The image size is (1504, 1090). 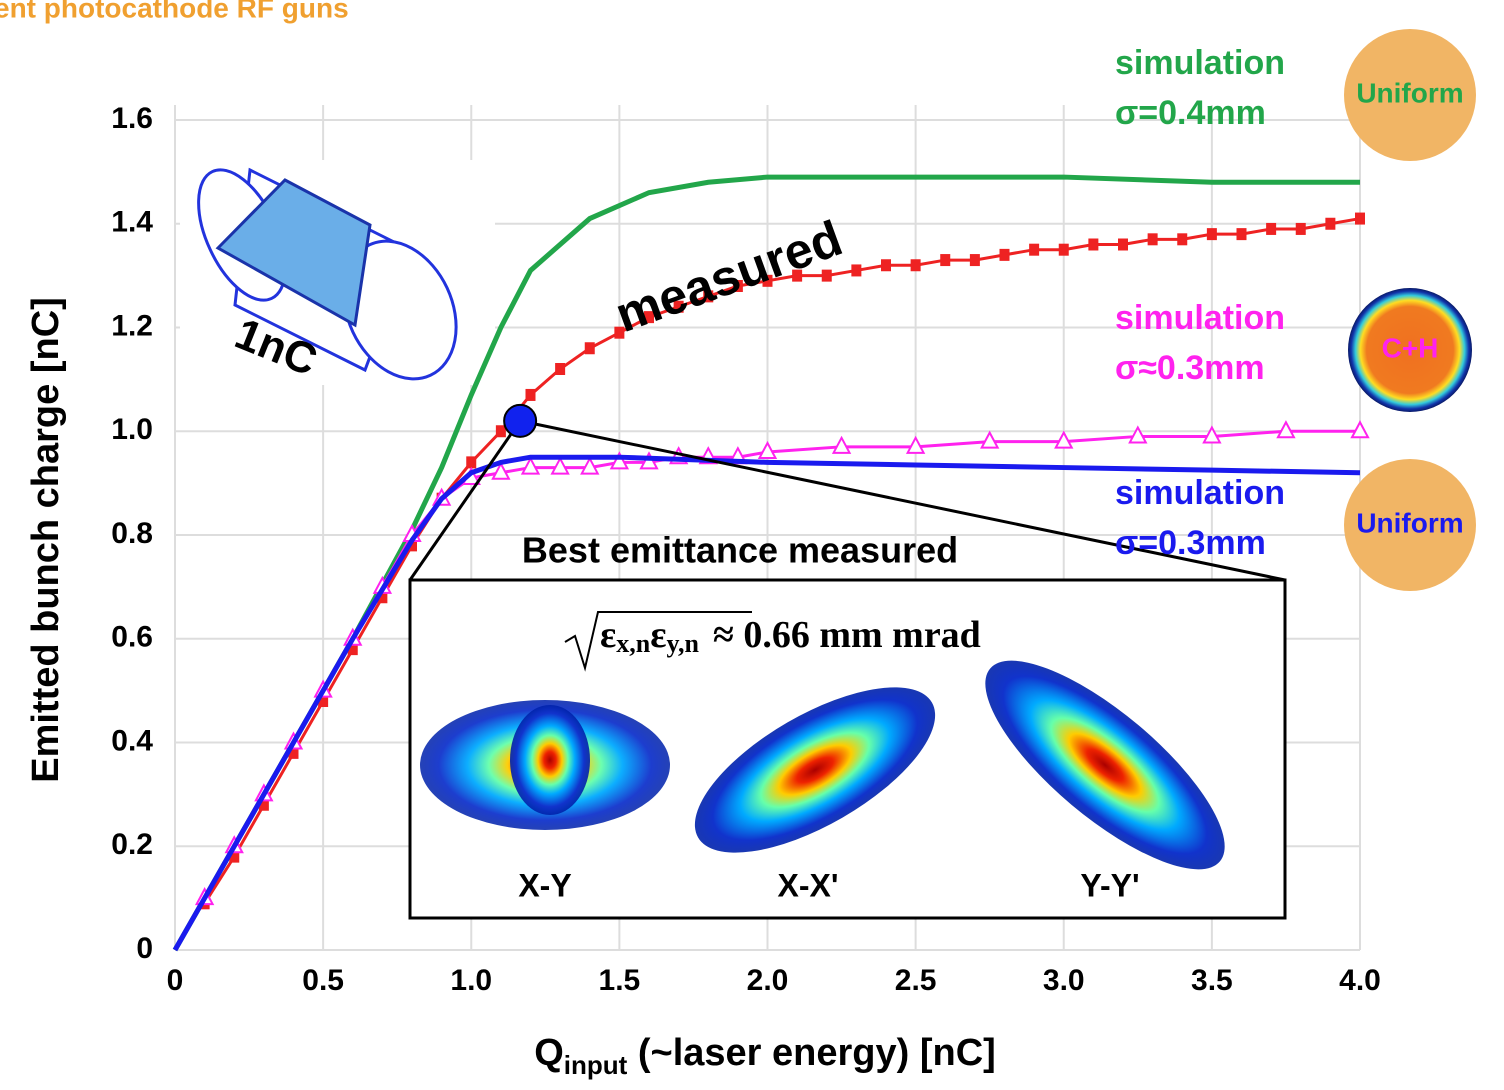 What do you see at coordinates (811, 1053) in the screenshot?
I see `x-title-part: (~laser energy) [nC]` at bounding box center [811, 1053].